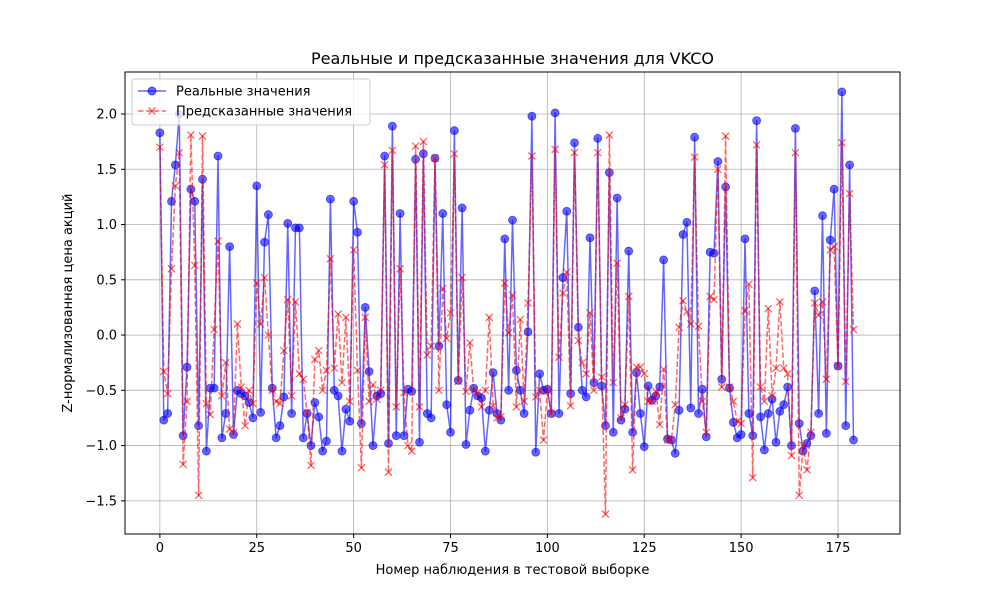 The image size is (1000, 600). What do you see at coordinates (106, 170) in the screenshot?
I see `y-tick-label: 1.5` at bounding box center [106, 170].